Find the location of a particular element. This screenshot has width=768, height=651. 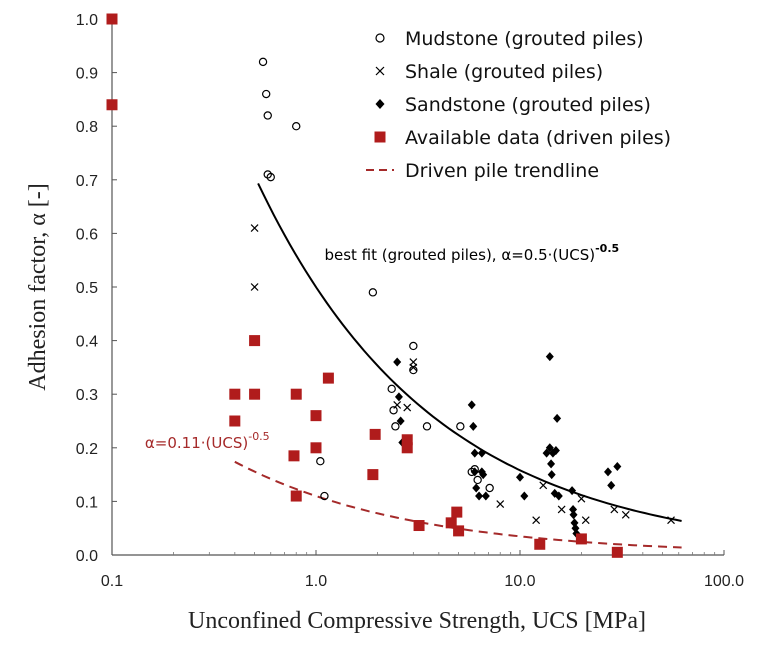

y-tick-label: 0.5 is located at coordinates (87, 288).